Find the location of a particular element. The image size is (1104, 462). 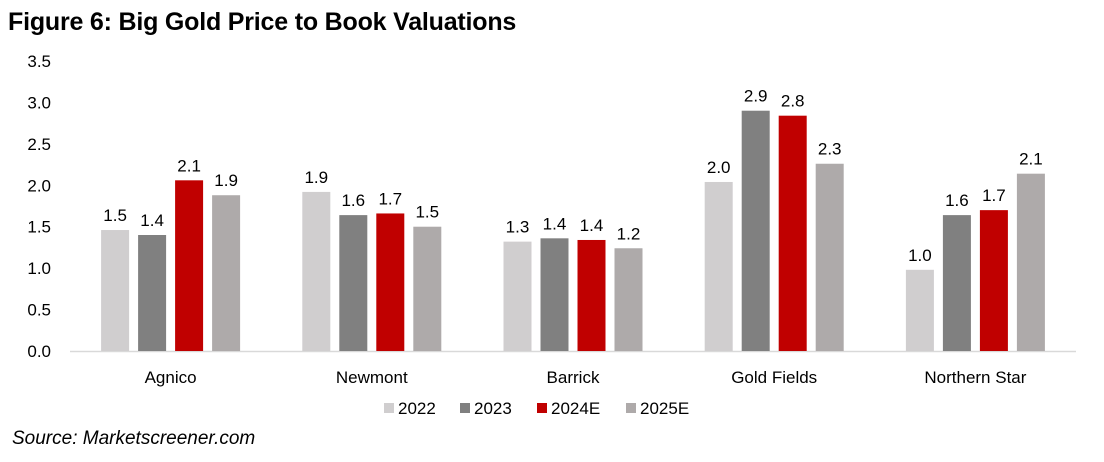

bar-2024e-newmont is located at coordinates (390, 282).